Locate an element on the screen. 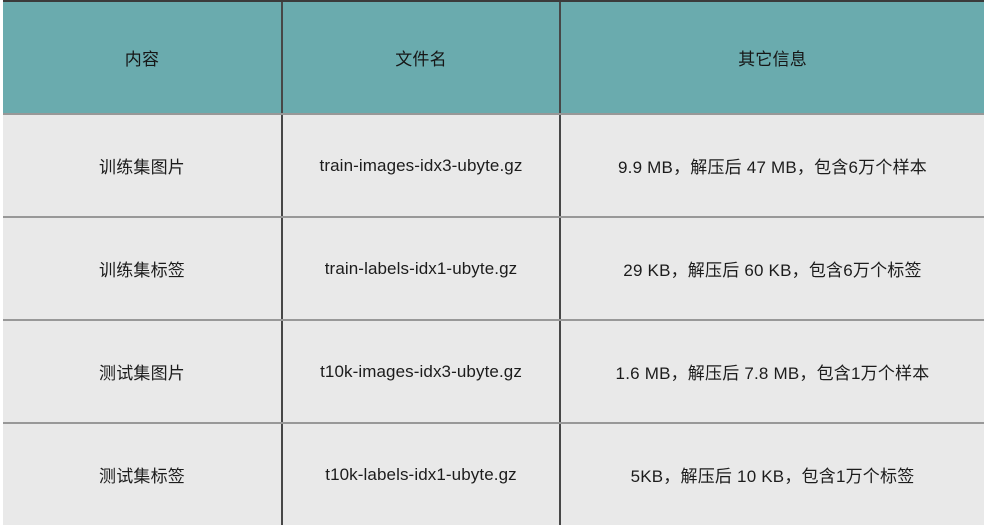 This screenshot has width=986, height=529. cell-content: 测试集标签 is located at coordinates (143, 474).